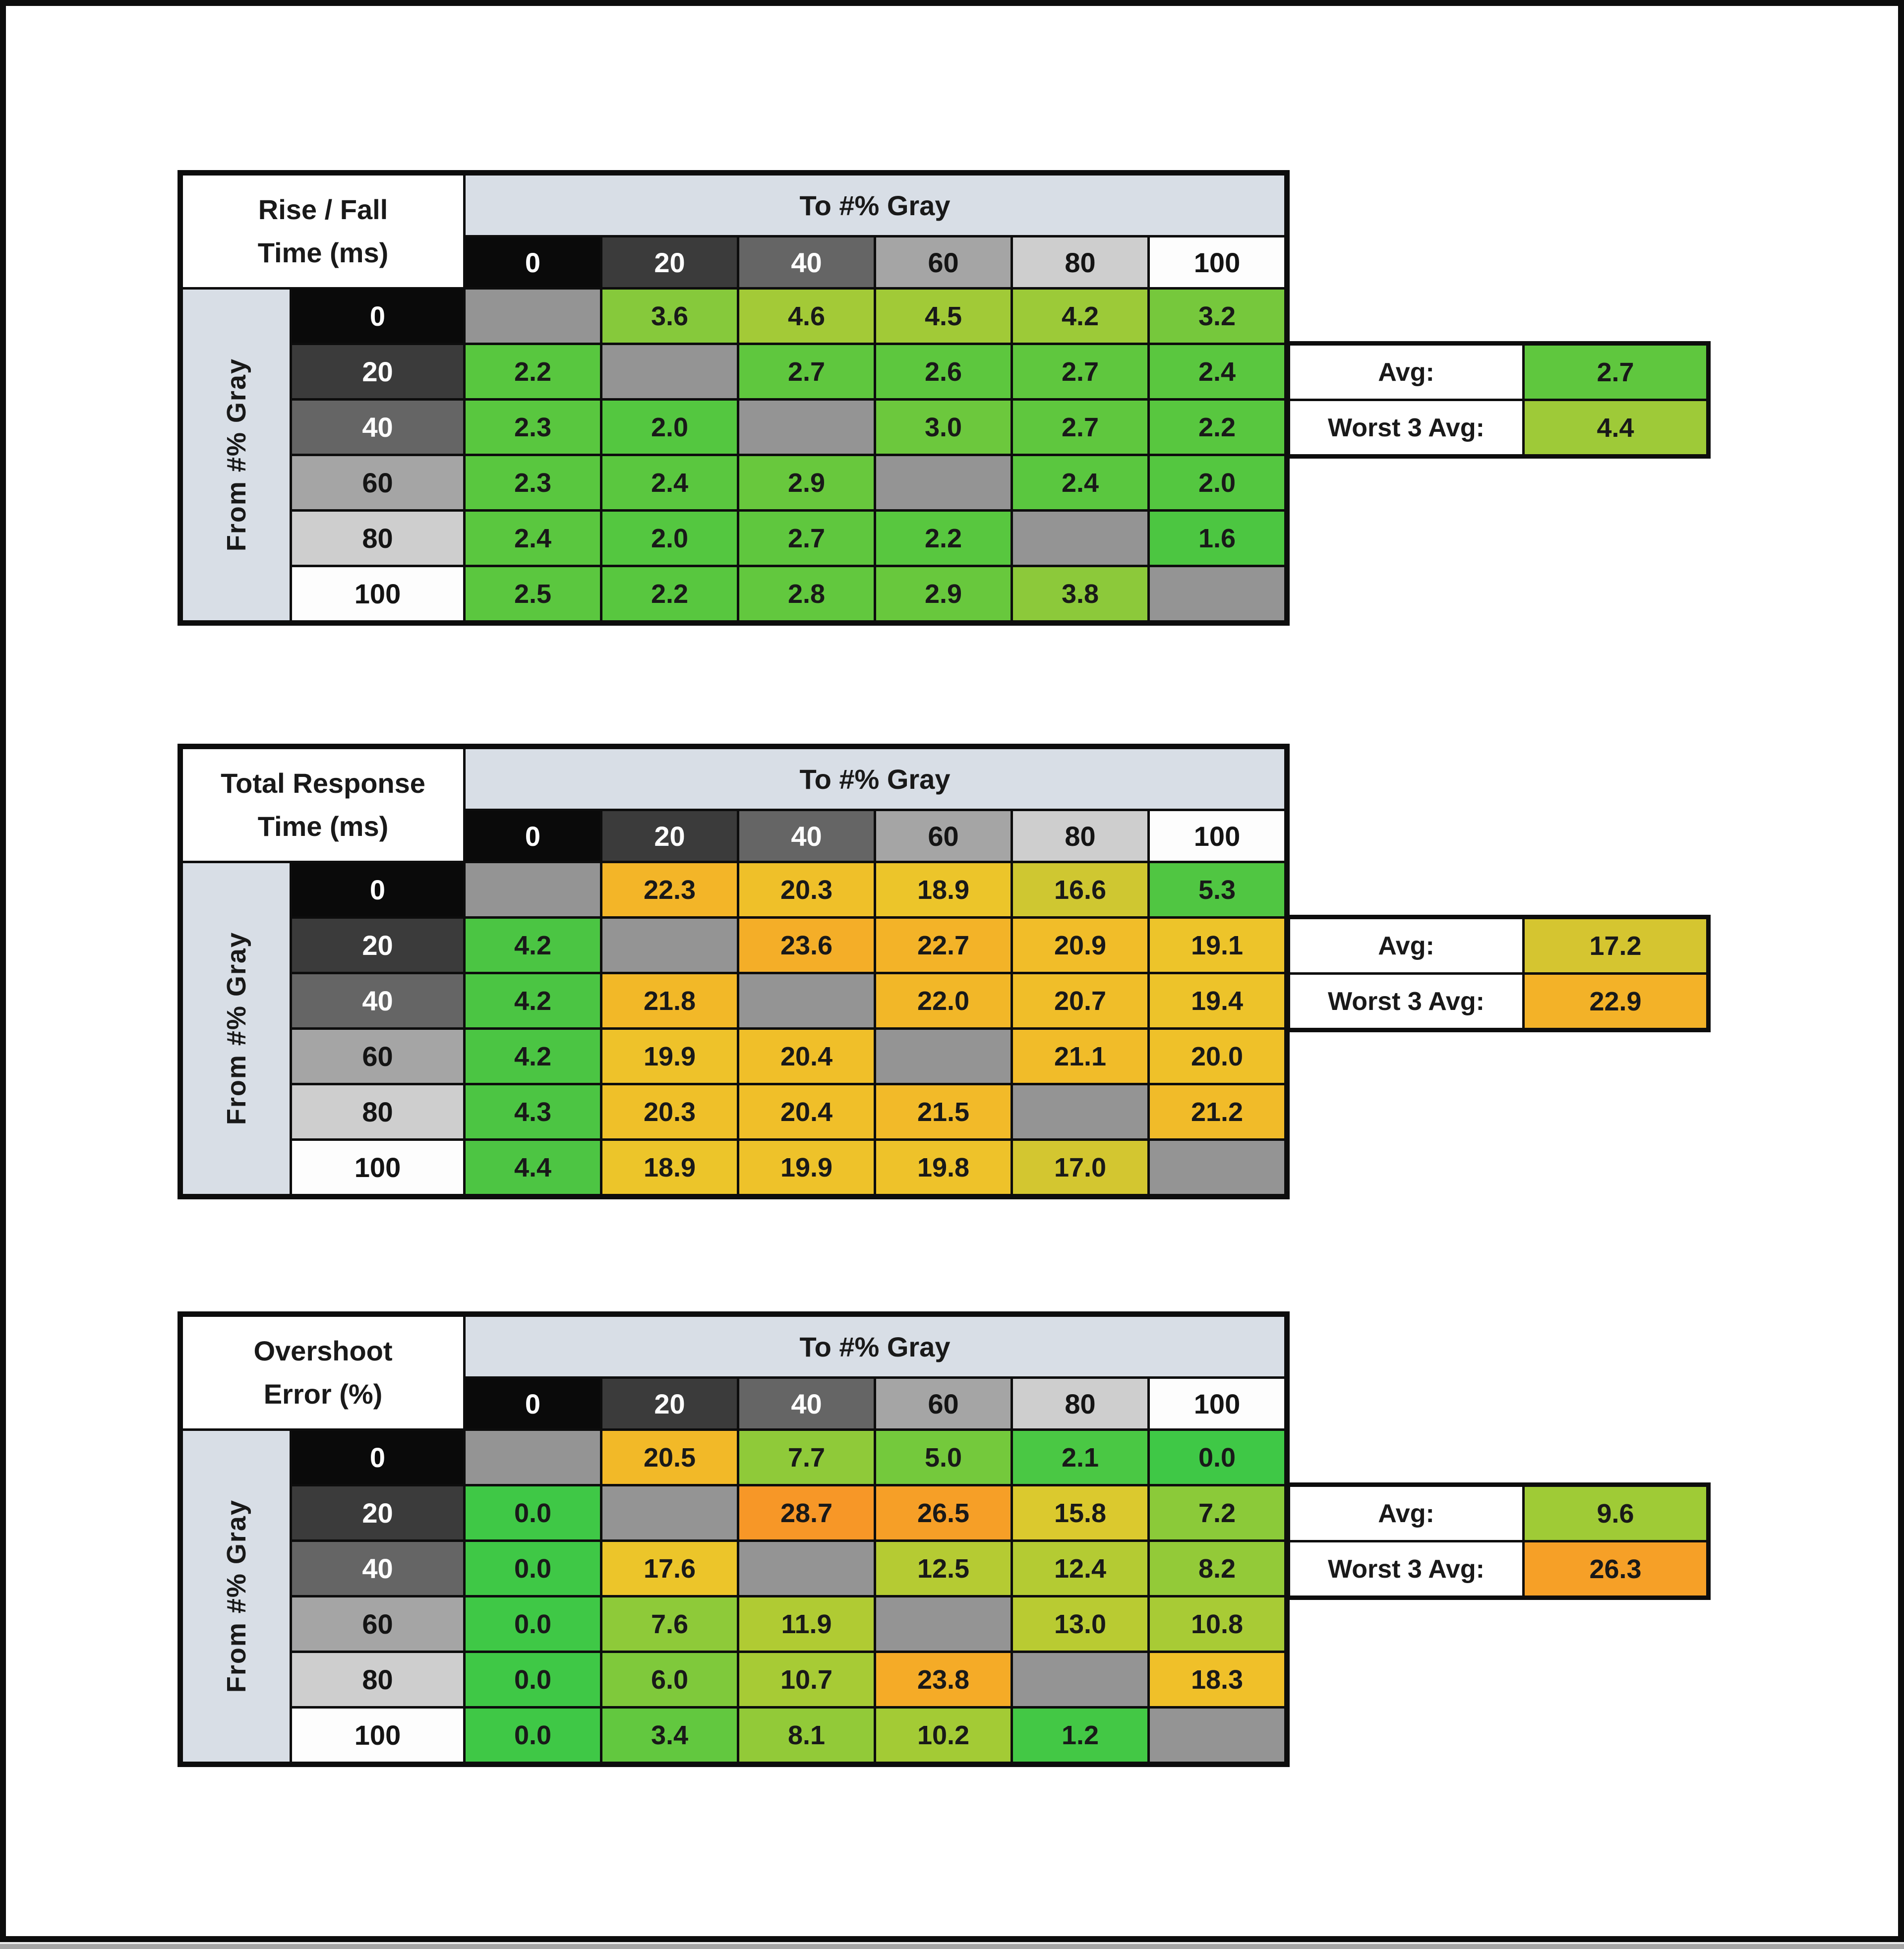 The image size is (1904, 1949). What do you see at coordinates (806, 1513) in the screenshot?
I see `data-cell: 28.7` at bounding box center [806, 1513].